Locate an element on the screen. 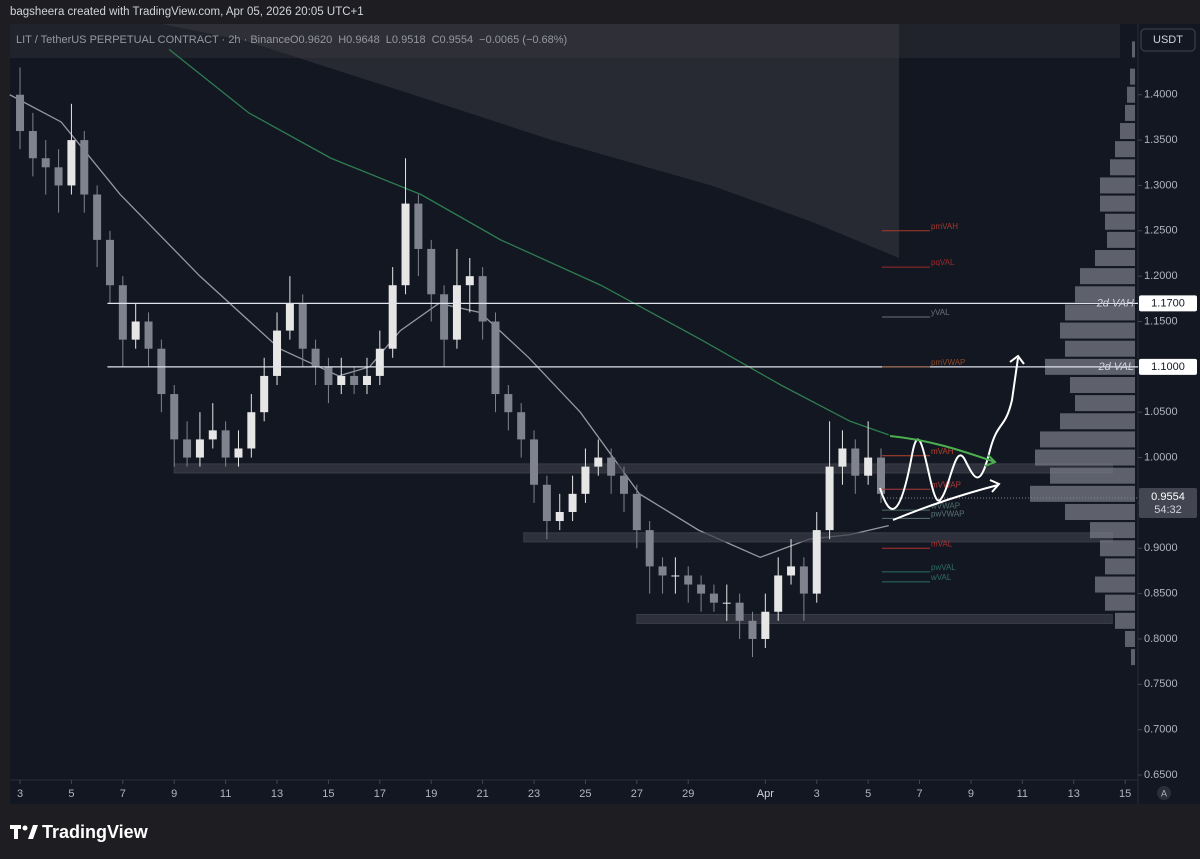  y-tick-label: 0.7500 is located at coordinates (1161, 684).